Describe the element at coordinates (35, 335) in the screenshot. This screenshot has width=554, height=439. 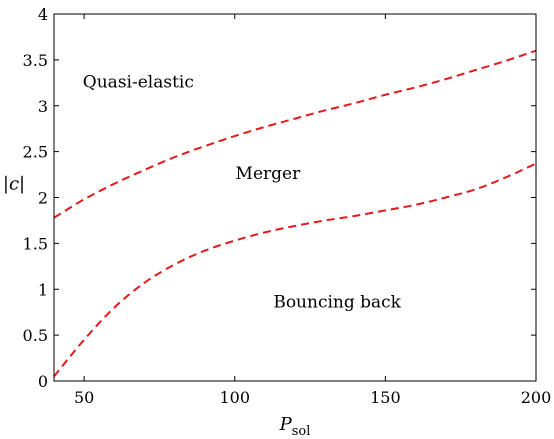
I see `y-tick-label: 0.5` at that location.